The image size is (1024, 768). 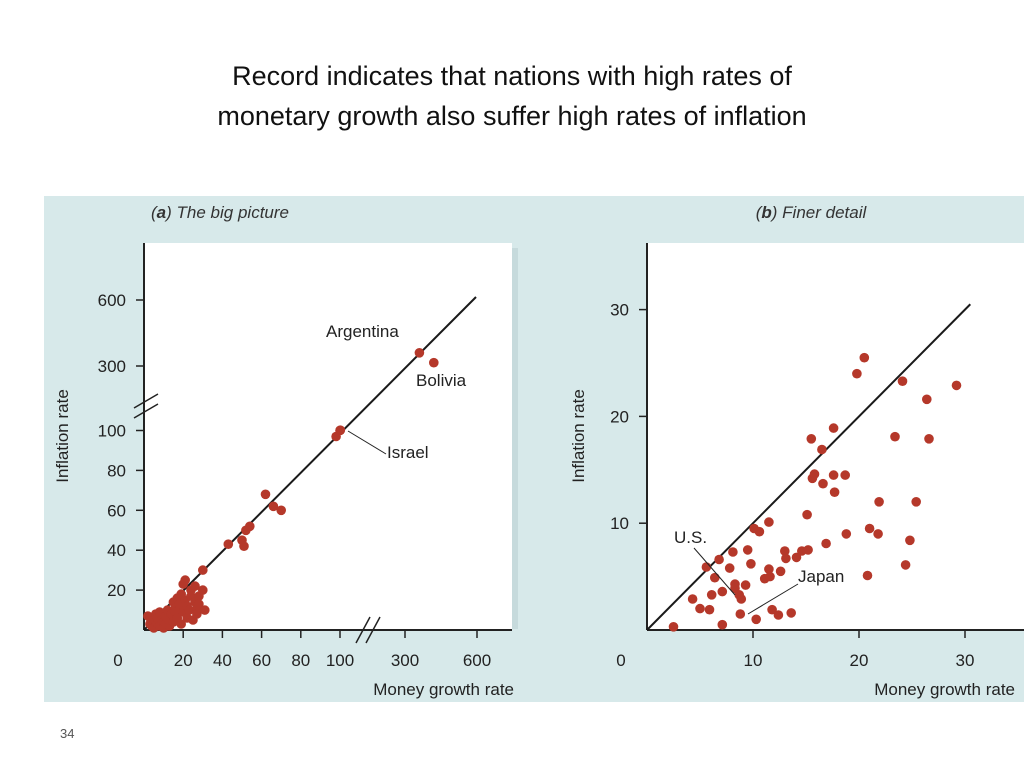 I want to click on panel-a-x-tick-label: 80, so click(x=300, y=660).